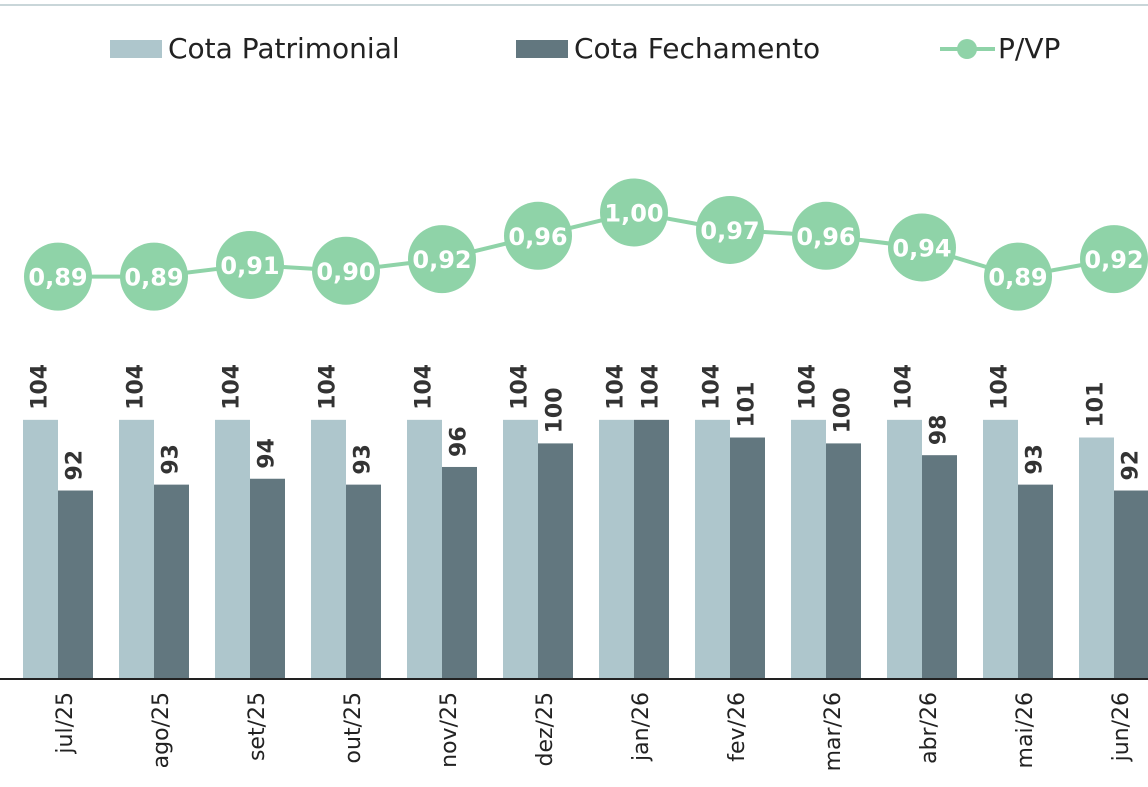 This screenshot has width=1148, height=787. I want to click on x-tick-label: fev/26, so click(737, 727).